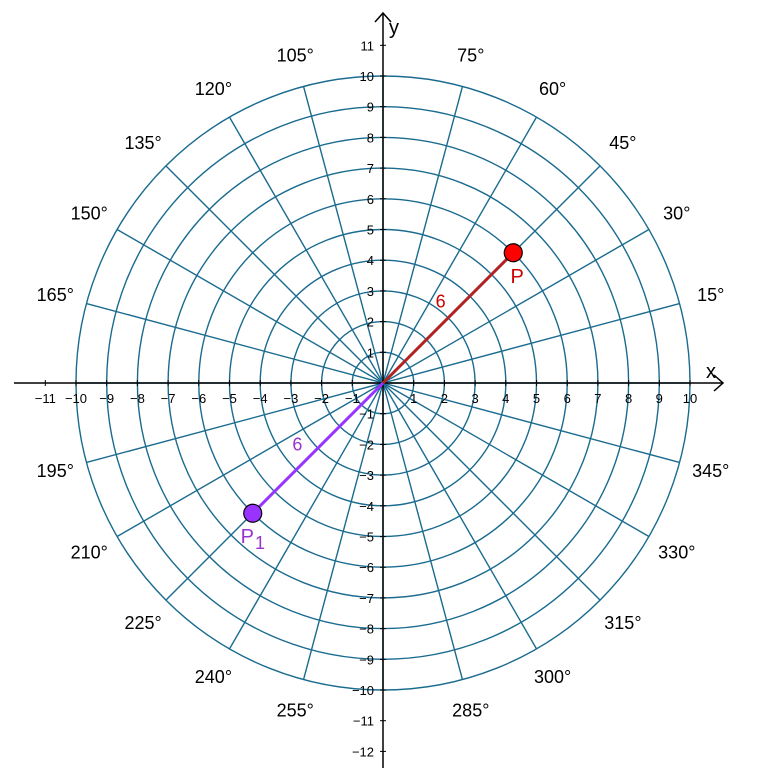 The height and width of the screenshot is (773, 768). What do you see at coordinates (370, 260) in the screenshot?
I see `y-tick-label: 4` at bounding box center [370, 260].